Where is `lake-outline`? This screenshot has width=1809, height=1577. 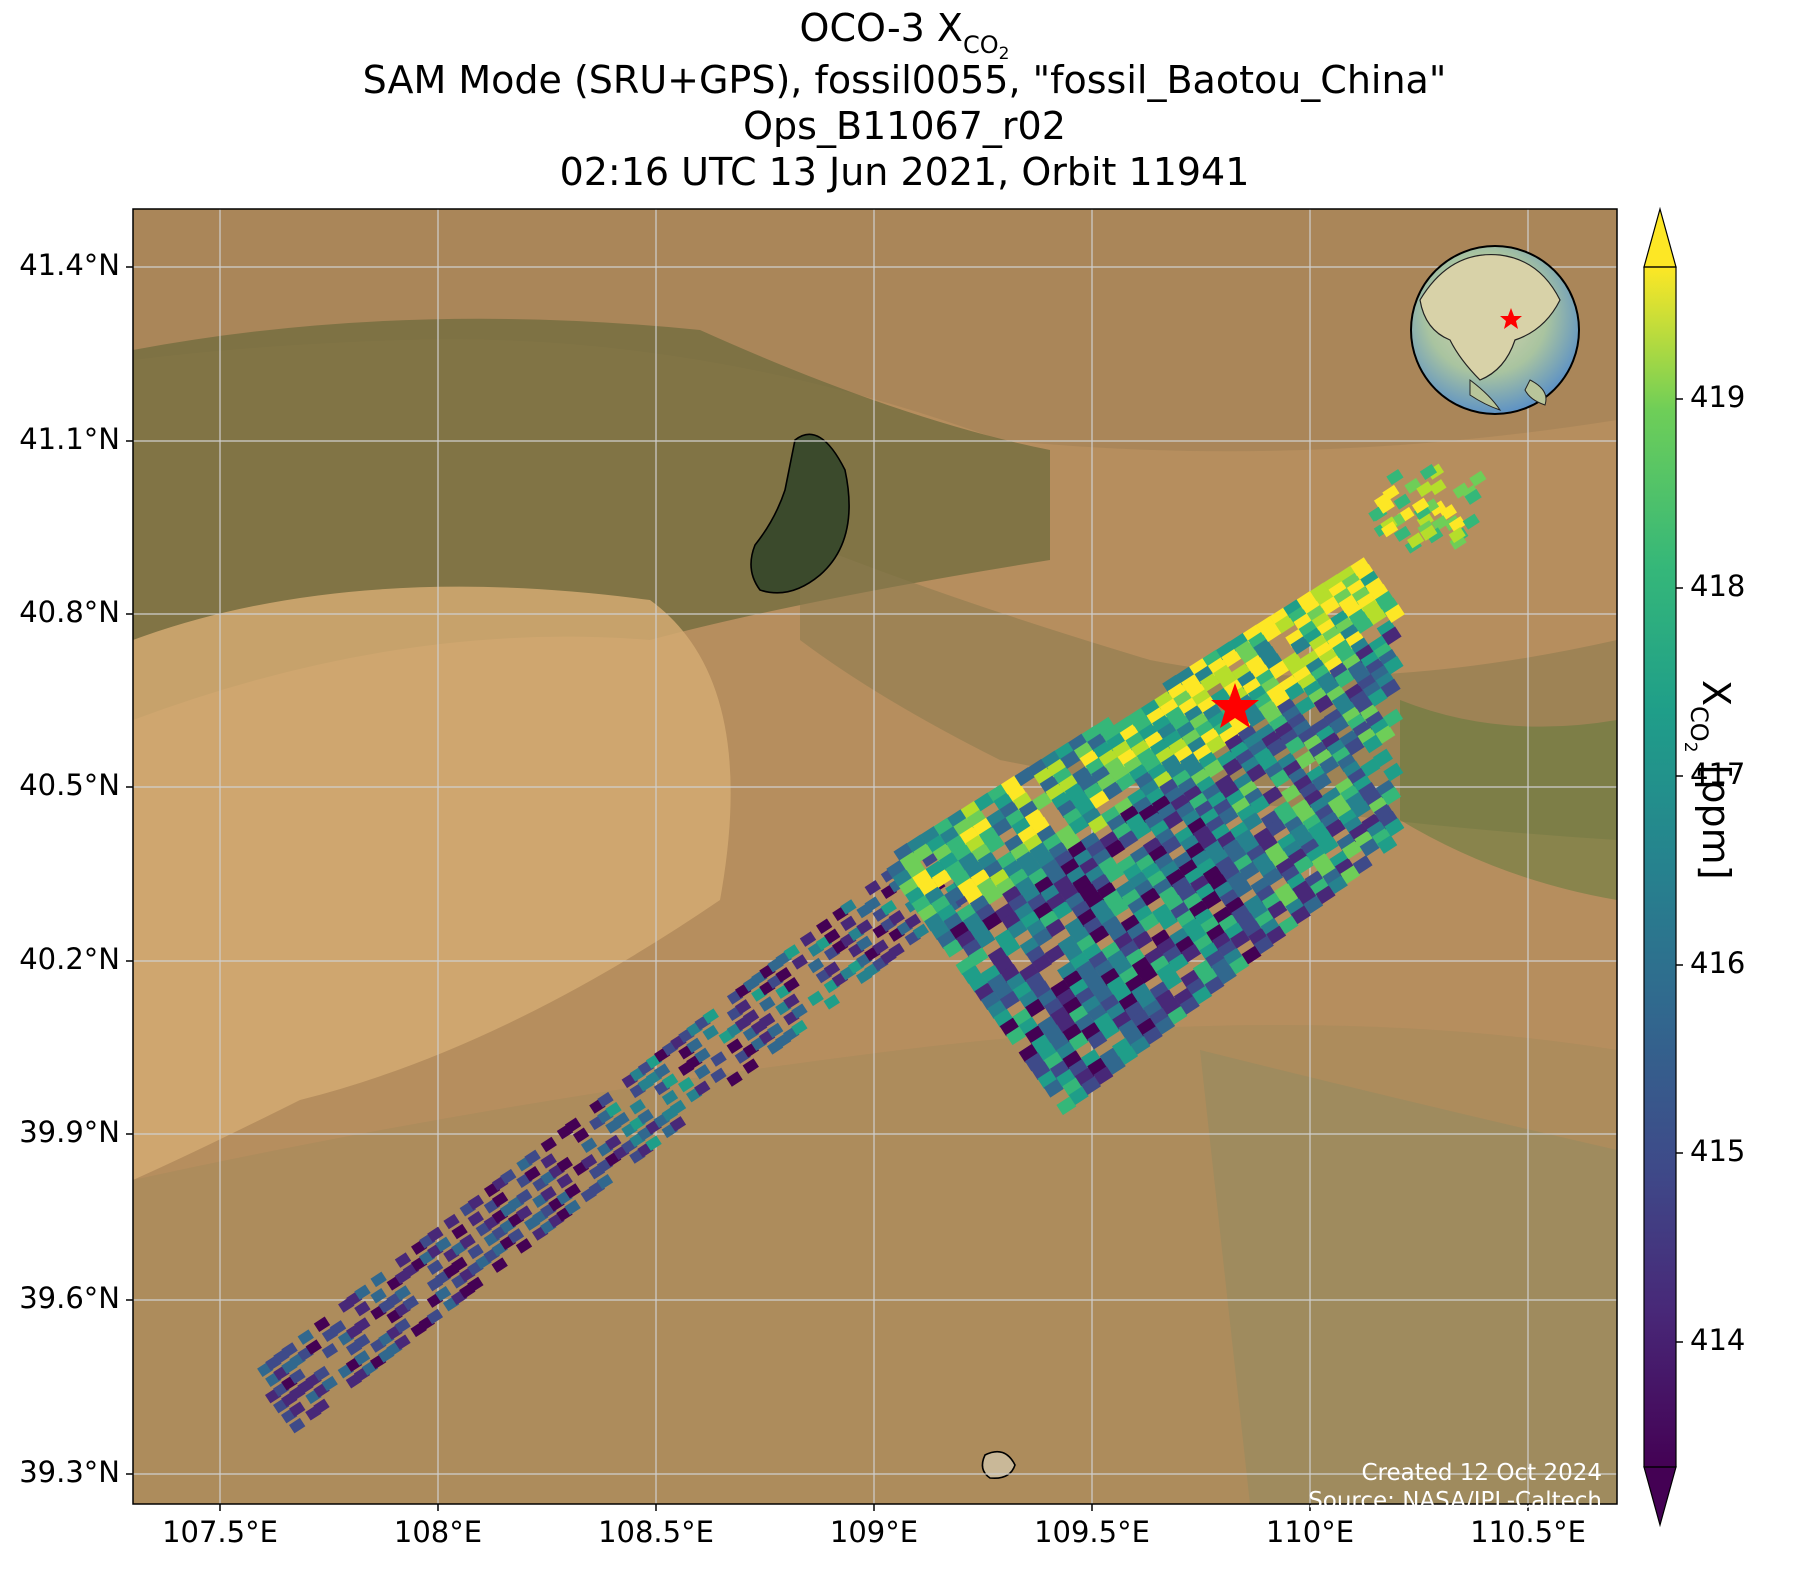 lake-outline is located at coordinates (800, 513).